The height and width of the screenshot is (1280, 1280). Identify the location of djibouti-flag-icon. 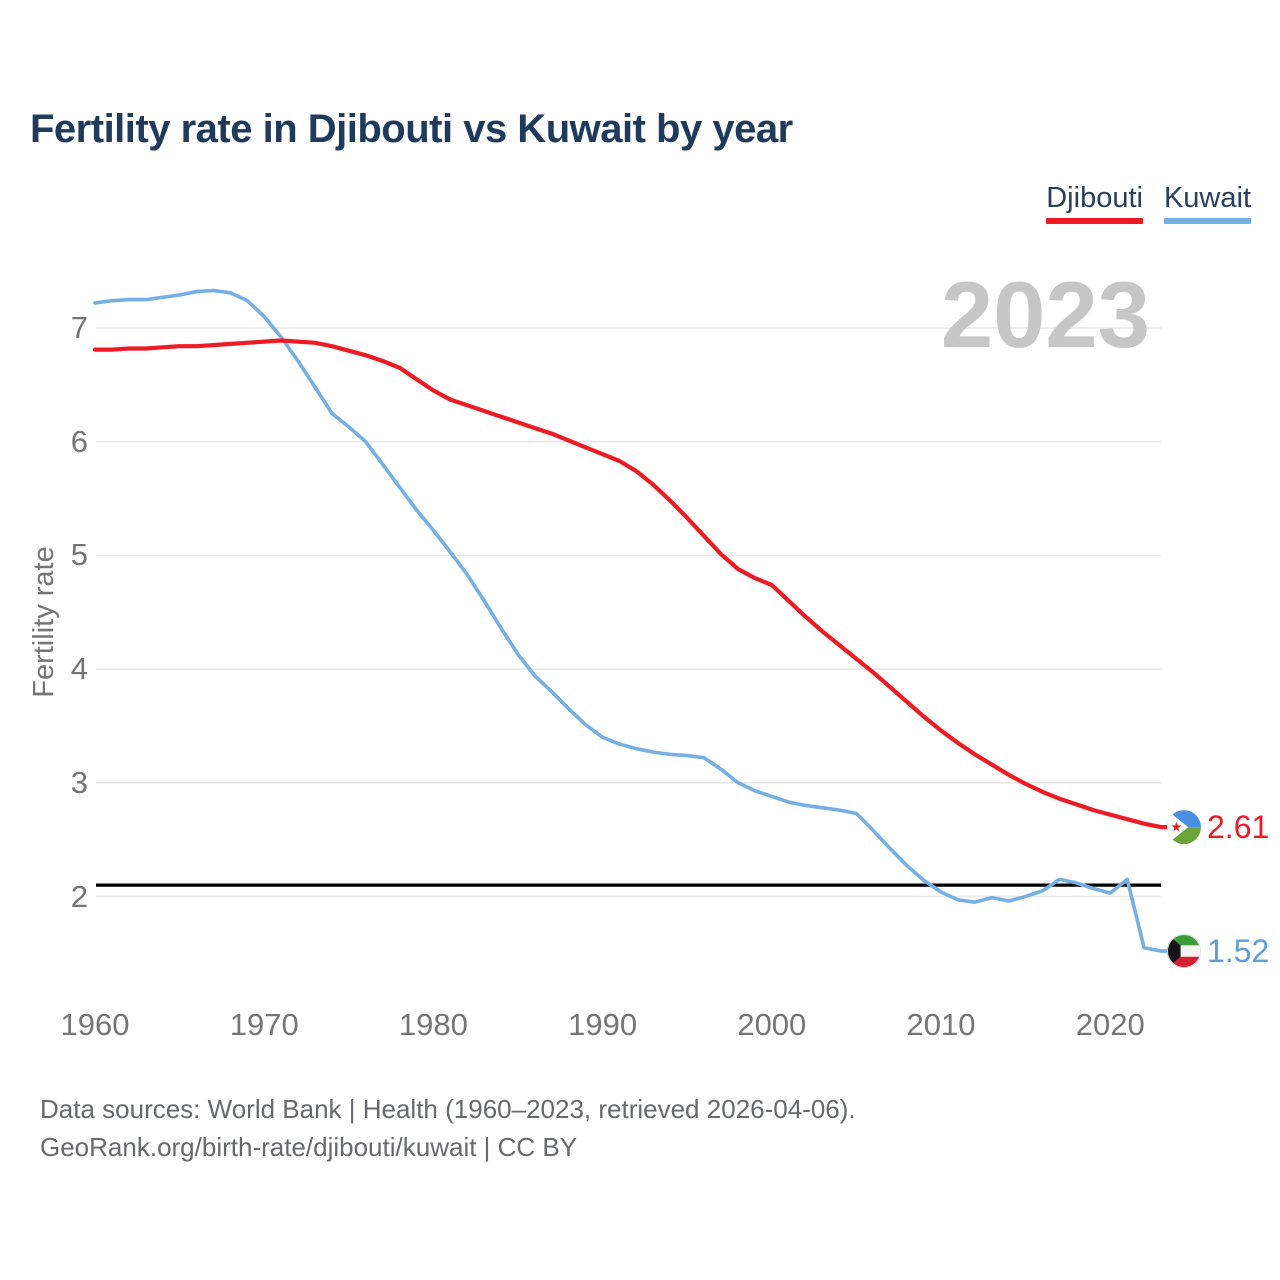
(1184, 827).